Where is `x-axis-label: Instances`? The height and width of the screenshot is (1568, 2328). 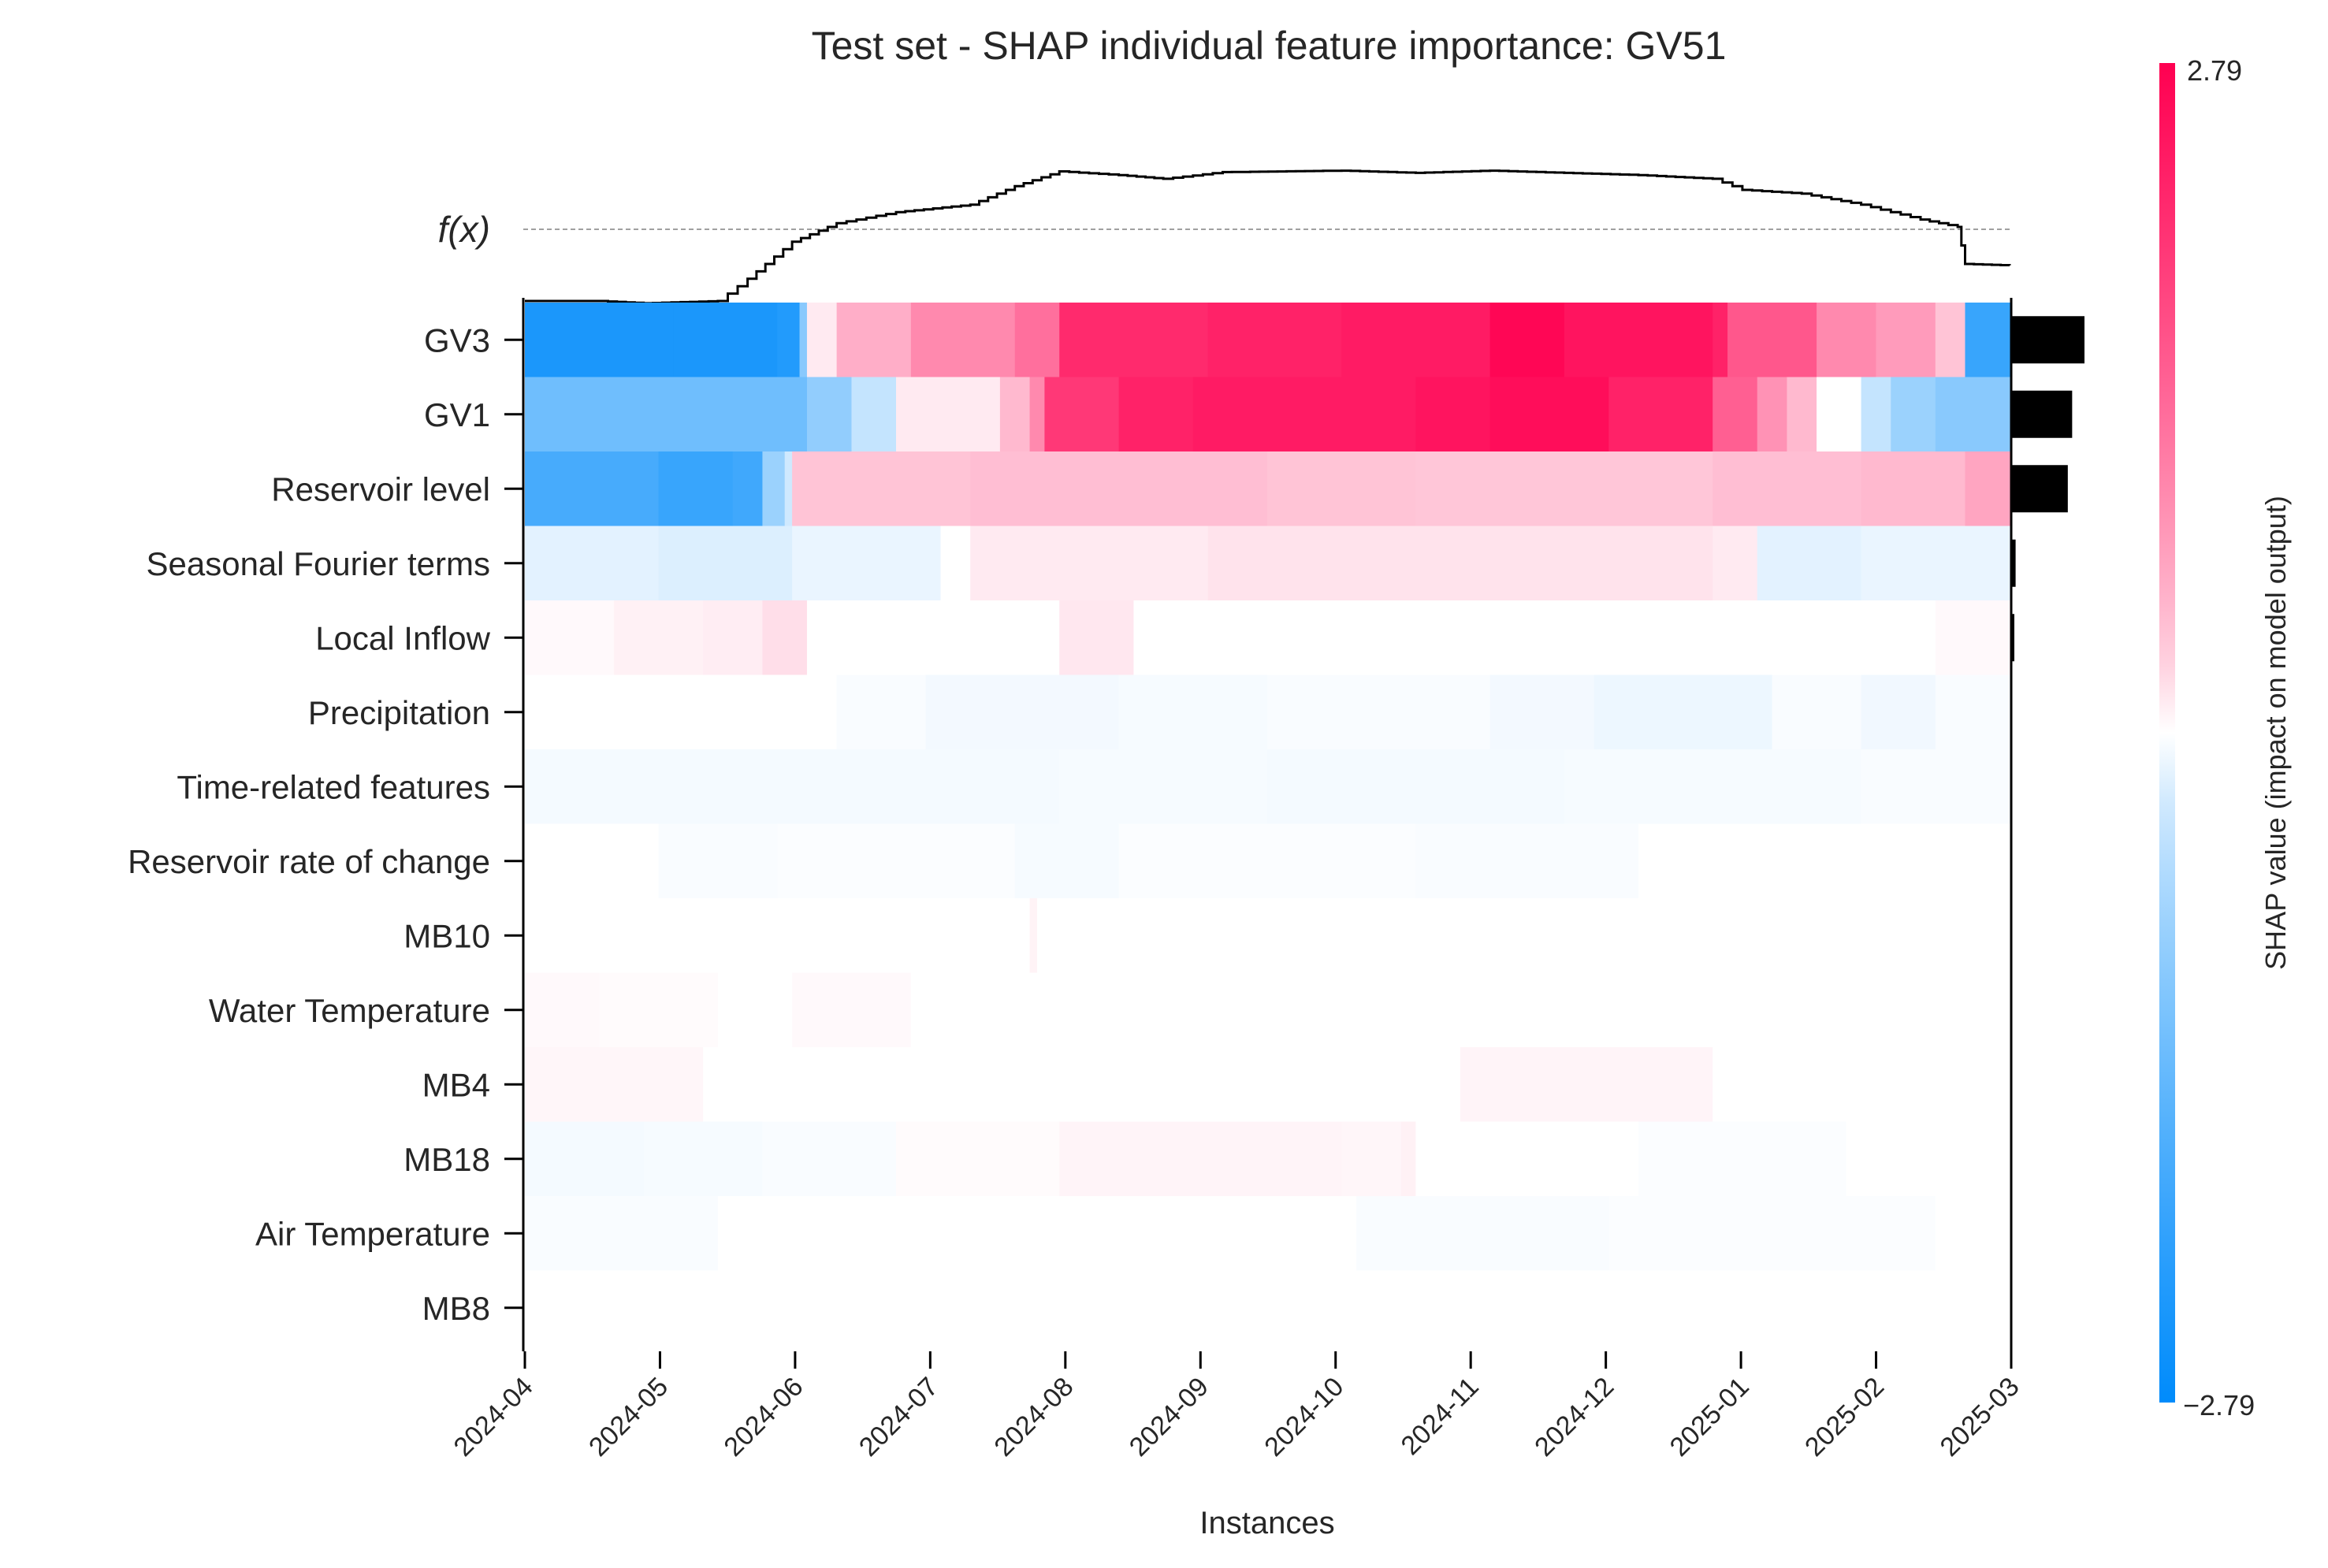
x-axis-label: Instances is located at coordinates (1266, 1523).